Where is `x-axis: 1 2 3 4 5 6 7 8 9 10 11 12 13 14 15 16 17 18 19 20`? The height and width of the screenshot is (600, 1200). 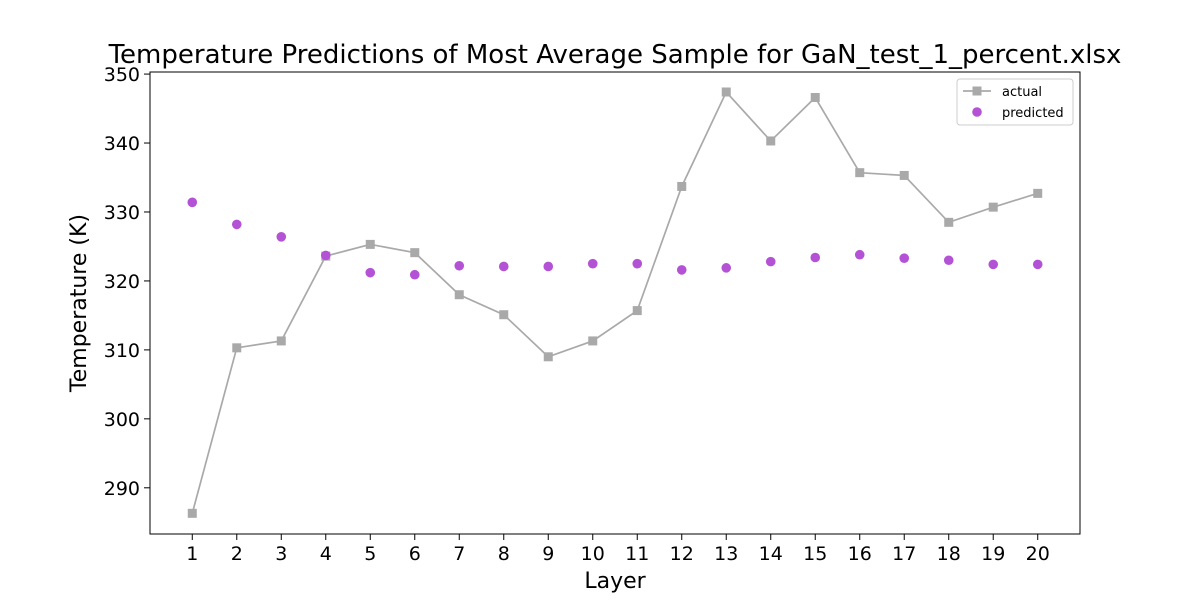 x-axis: 1 2 3 4 5 6 7 8 9 10 11 12 13 14 15 16 17 18 19 20 is located at coordinates (618, 549).